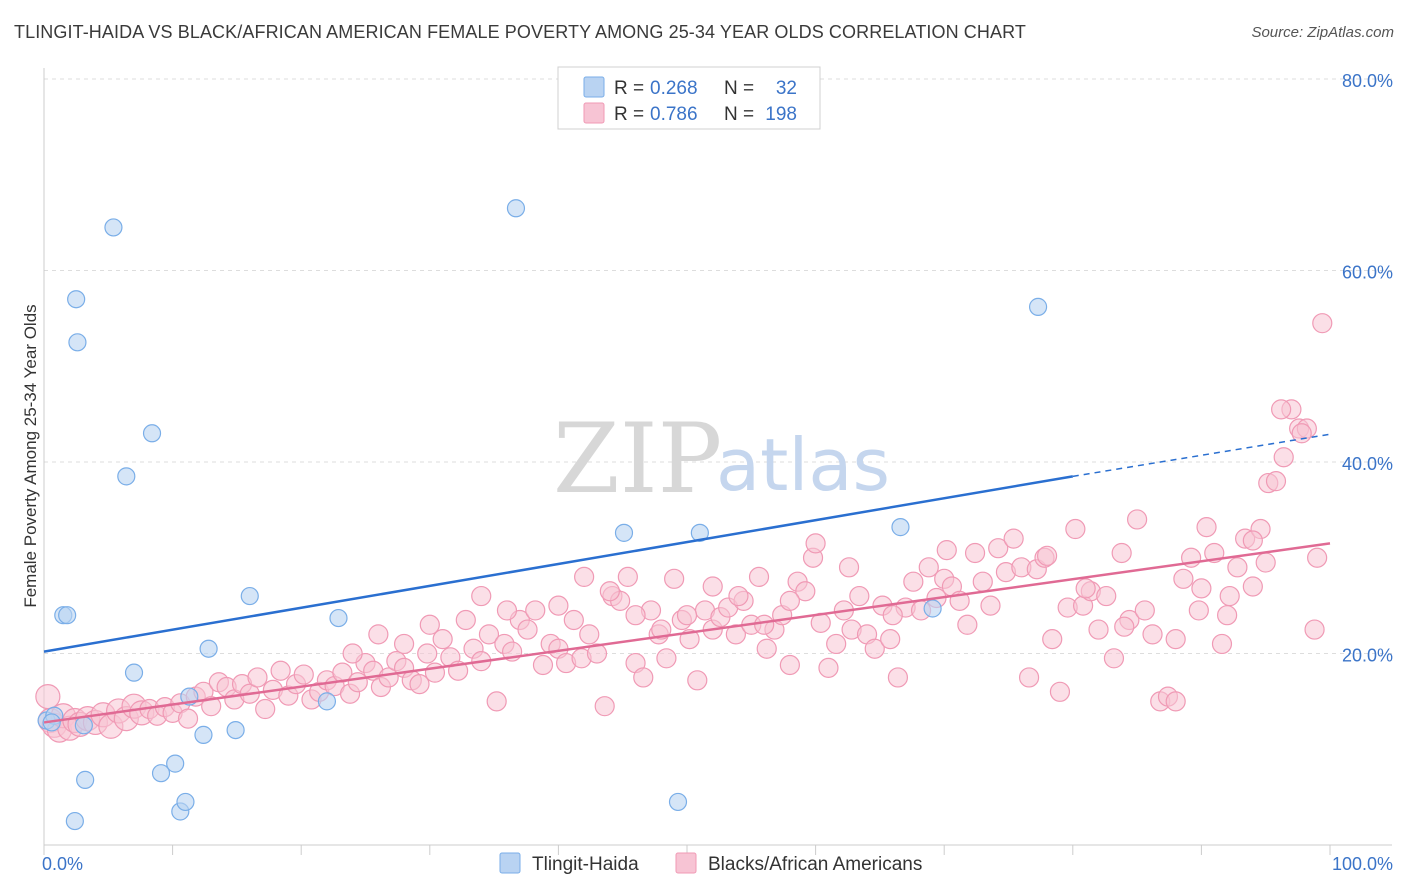  What do you see at coordinates (510, 863) in the screenshot?
I see `bottom-legend-swatch-tlingit` at bounding box center [510, 863].